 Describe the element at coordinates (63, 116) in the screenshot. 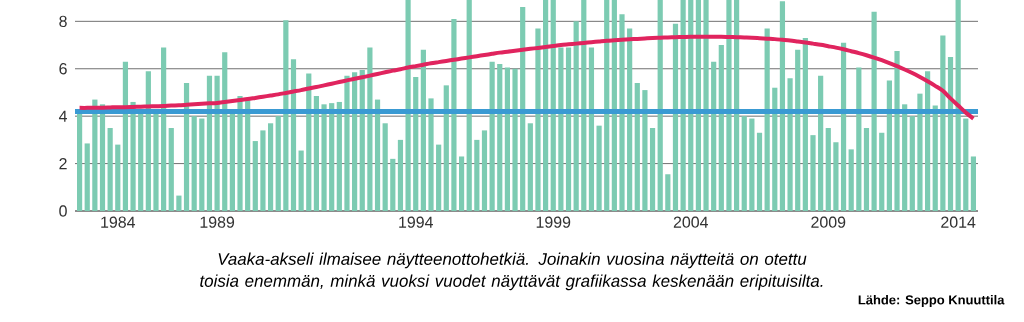

I see `y-tick-label: 4` at that location.